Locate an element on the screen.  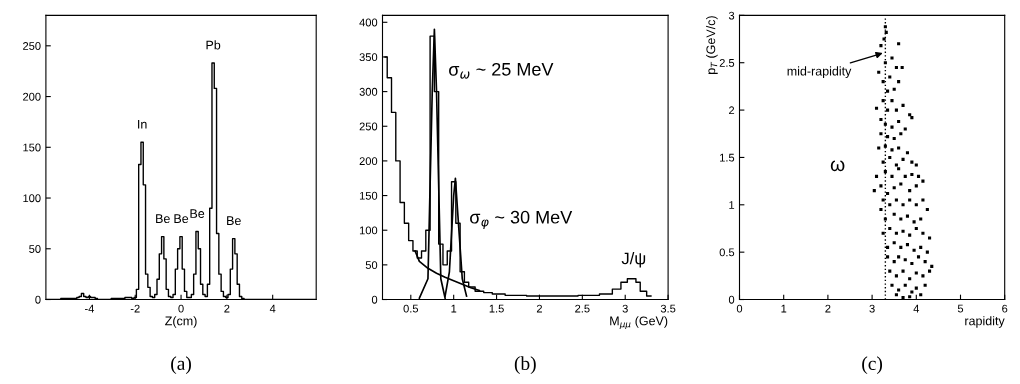
y-axis-title: p$_{T}$ (GeV/c) is located at coordinates (712, 45).